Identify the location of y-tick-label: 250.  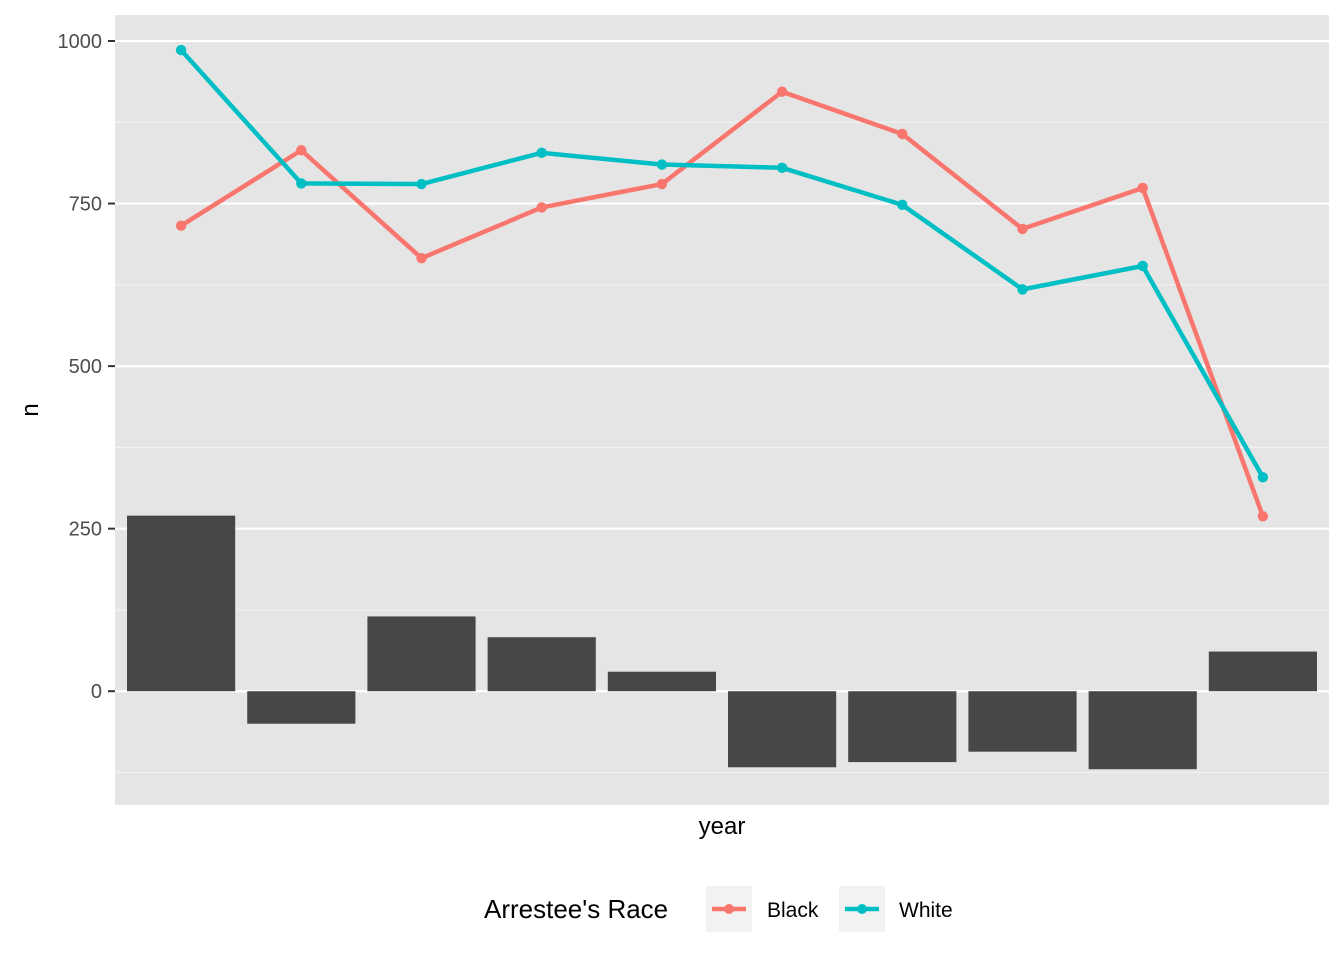
(85, 530).